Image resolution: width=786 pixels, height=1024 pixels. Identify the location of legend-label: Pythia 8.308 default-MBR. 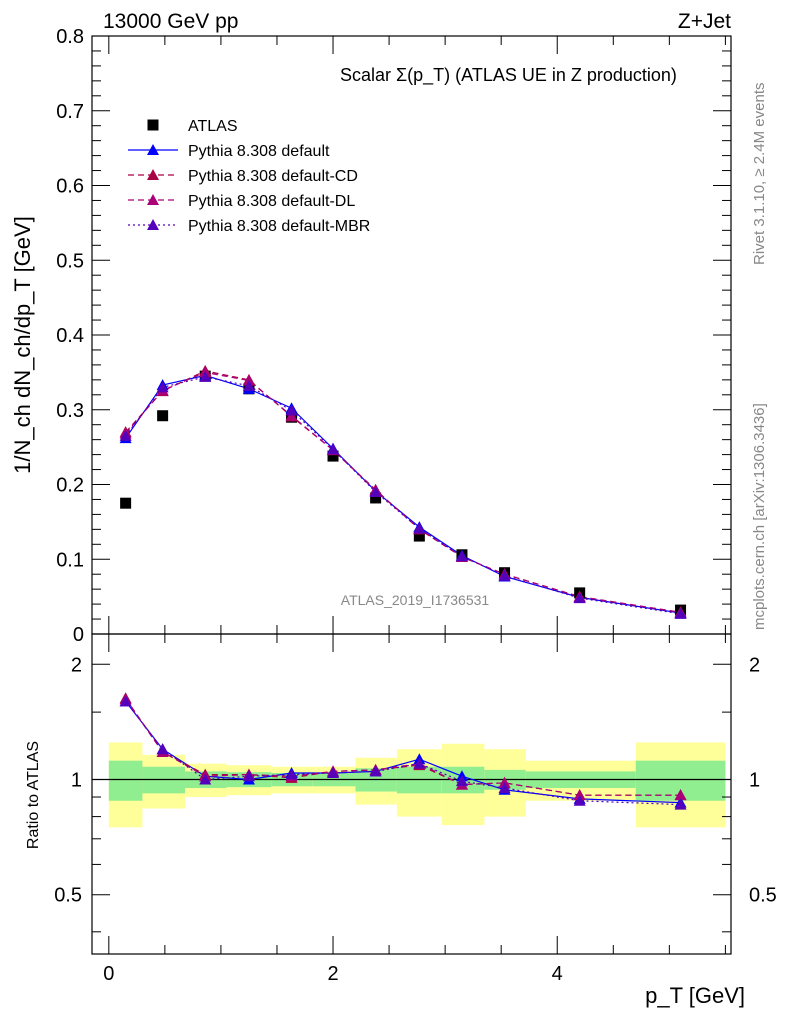
(279, 226).